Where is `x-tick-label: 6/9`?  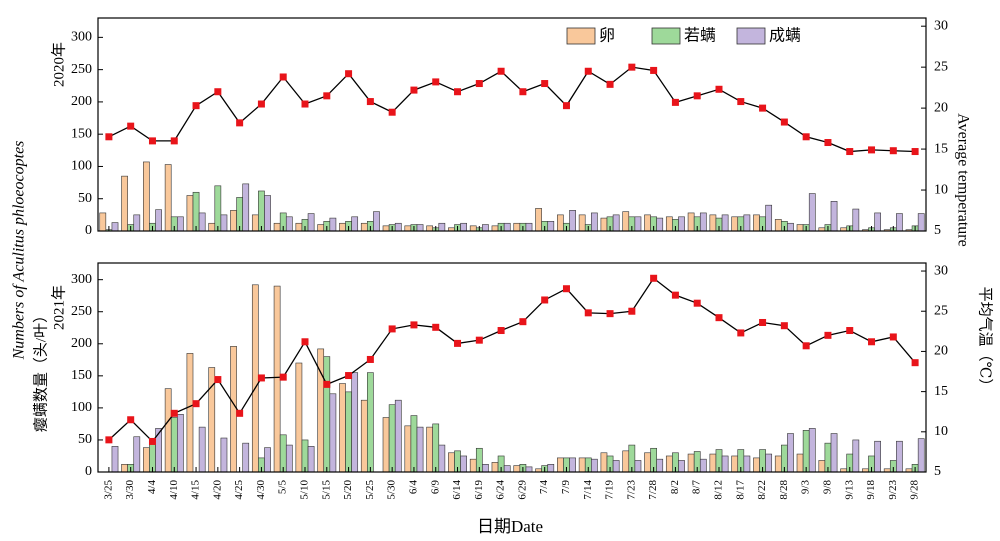
x-tick-label: 6/9 is located at coordinates (435, 487).